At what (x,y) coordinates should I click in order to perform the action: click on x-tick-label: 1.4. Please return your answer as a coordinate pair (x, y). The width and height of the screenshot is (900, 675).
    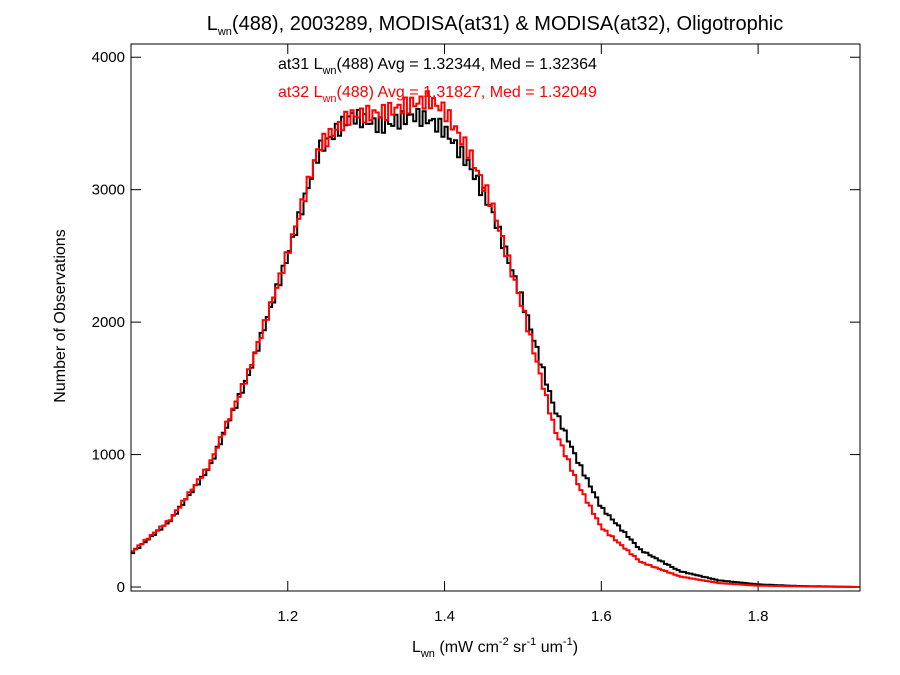
    Looking at the image, I should click on (444, 616).